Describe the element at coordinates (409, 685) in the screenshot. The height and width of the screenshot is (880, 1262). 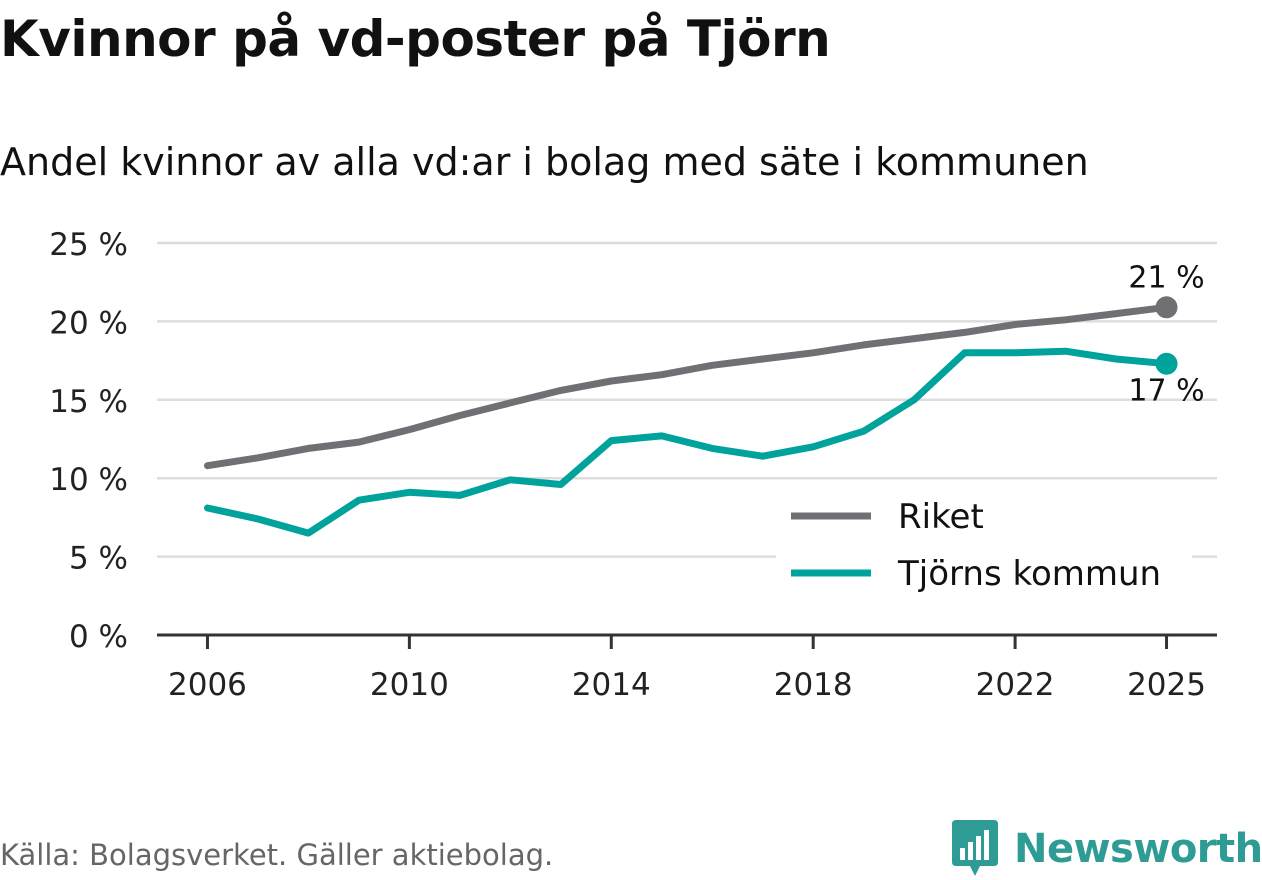
I see `x-tick-label: 2010` at that location.